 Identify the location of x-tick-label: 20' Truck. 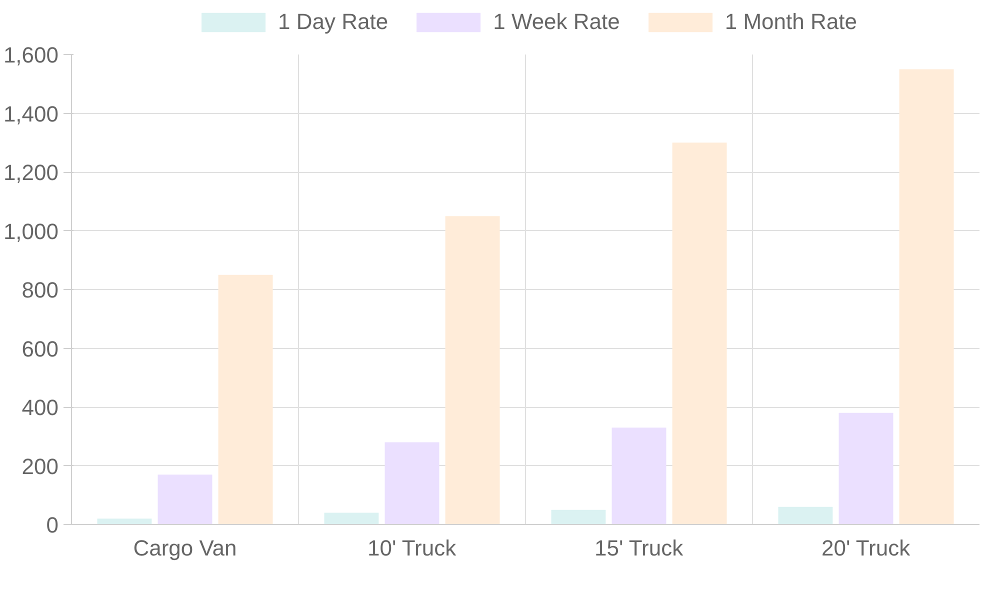
(867, 548).